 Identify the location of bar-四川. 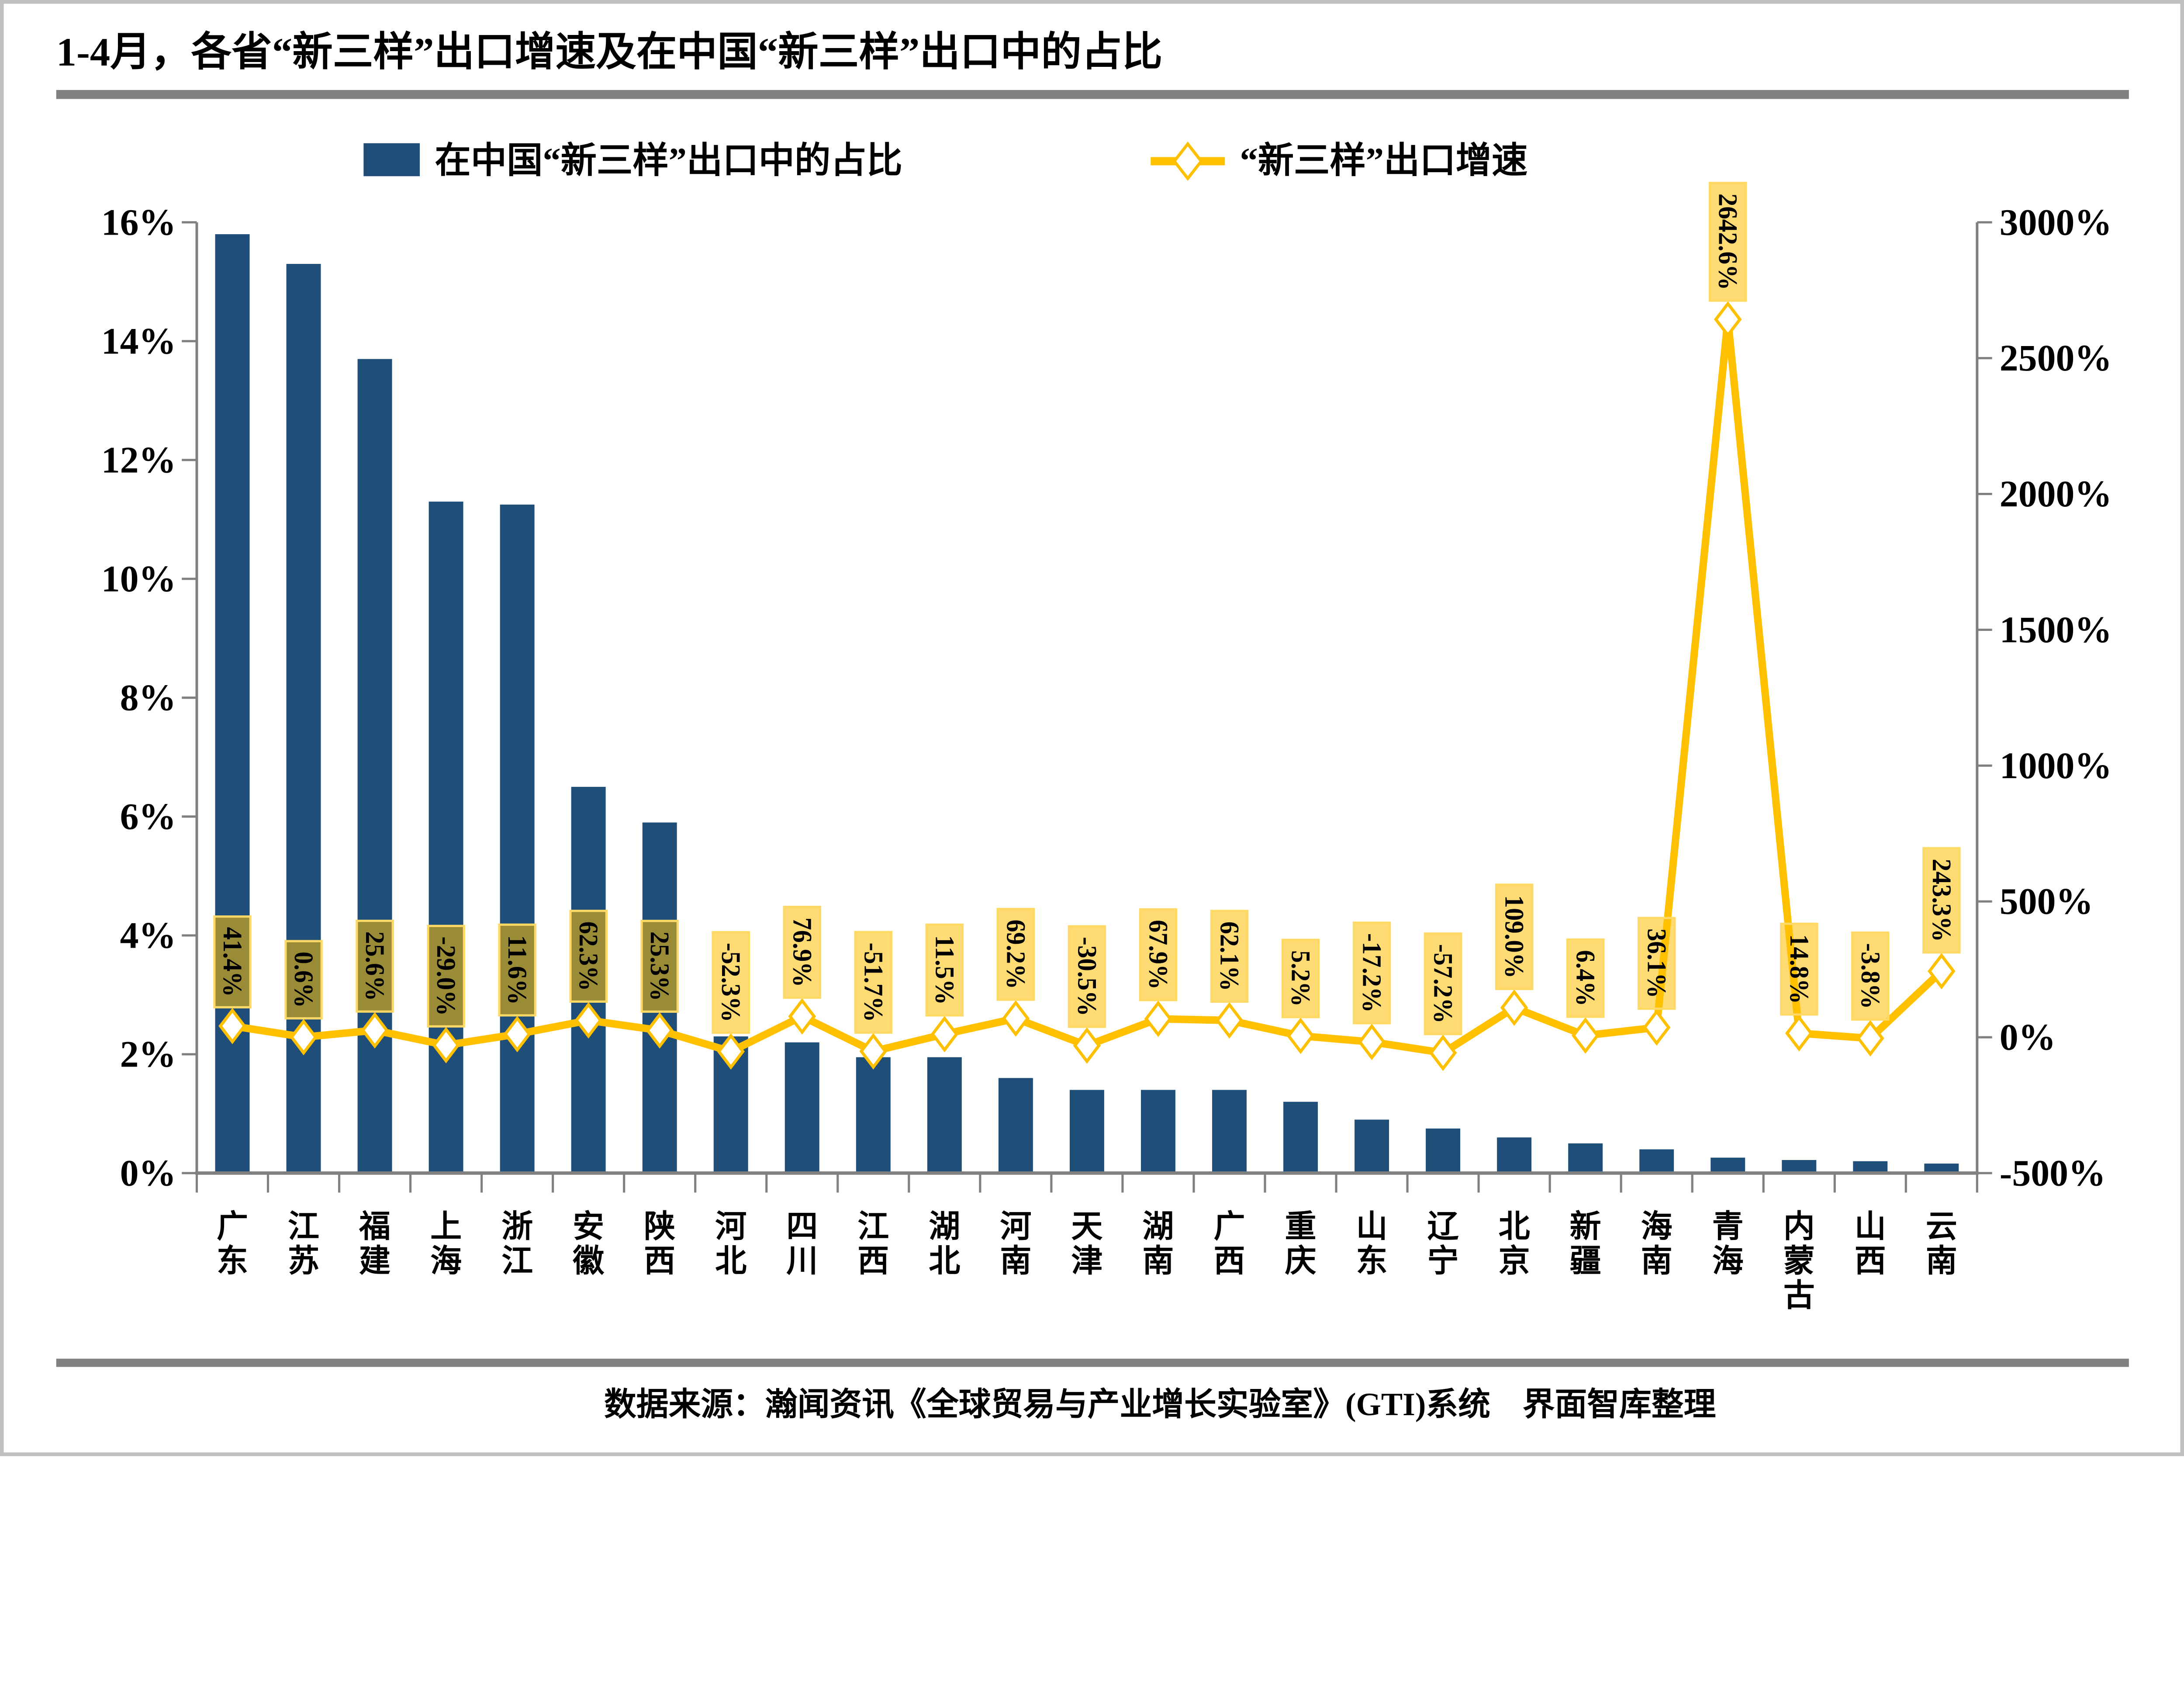
(801, 1107).